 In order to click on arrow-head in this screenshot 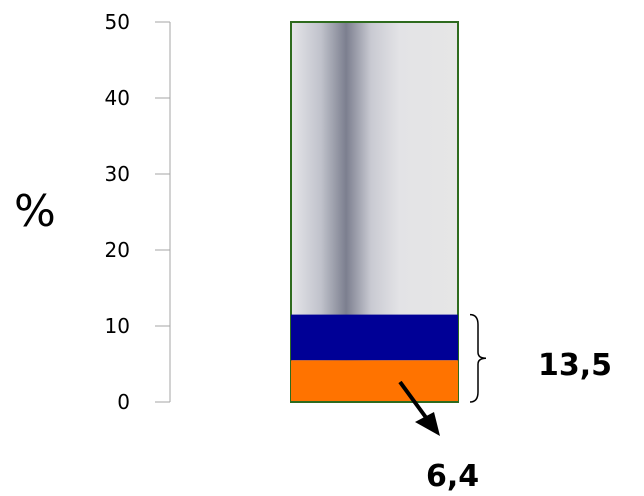, I will do `click(427, 424)`.